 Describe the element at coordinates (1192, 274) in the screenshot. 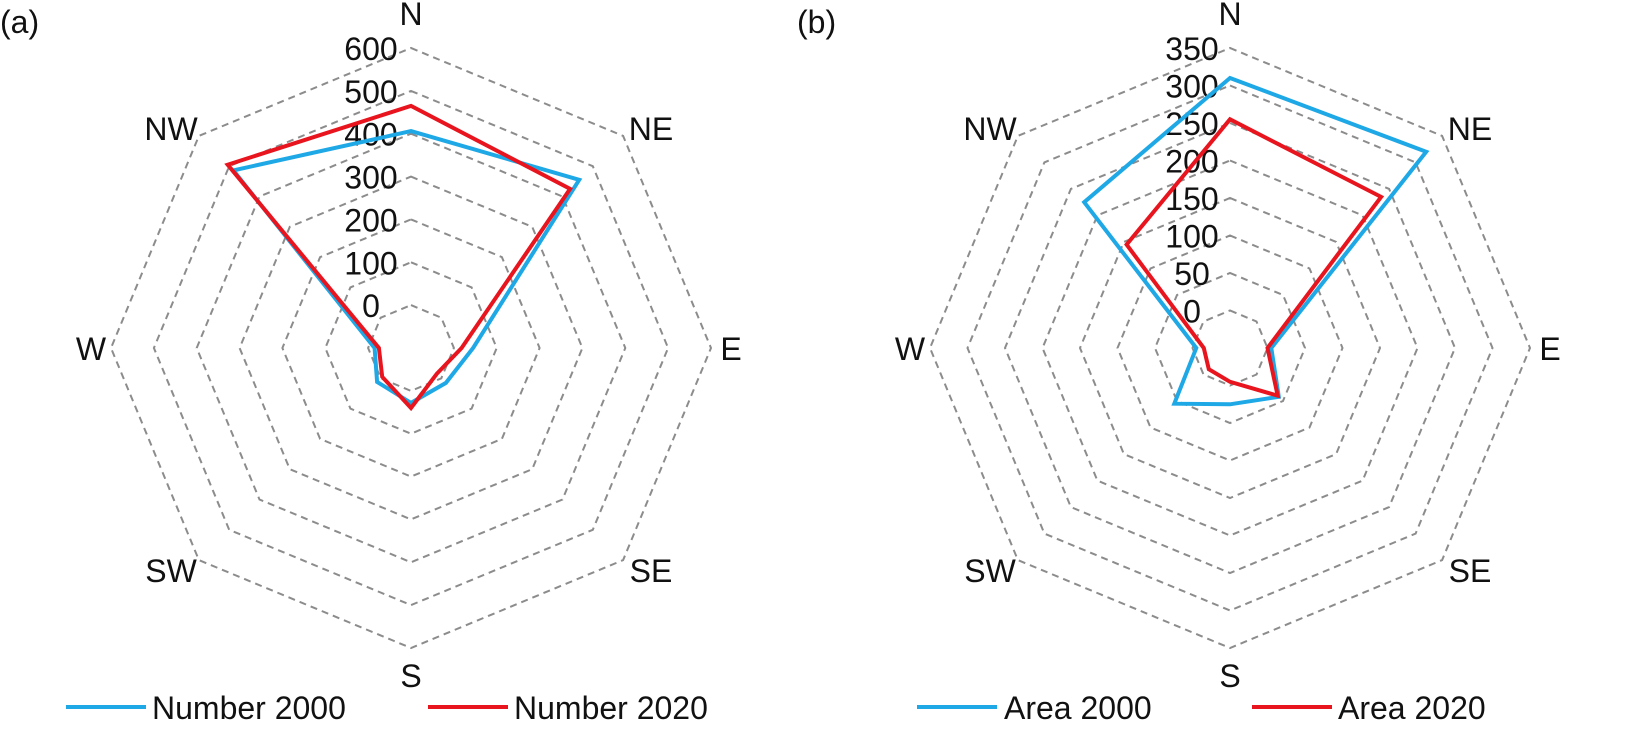

I see `radial-tick-label: 50` at that location.